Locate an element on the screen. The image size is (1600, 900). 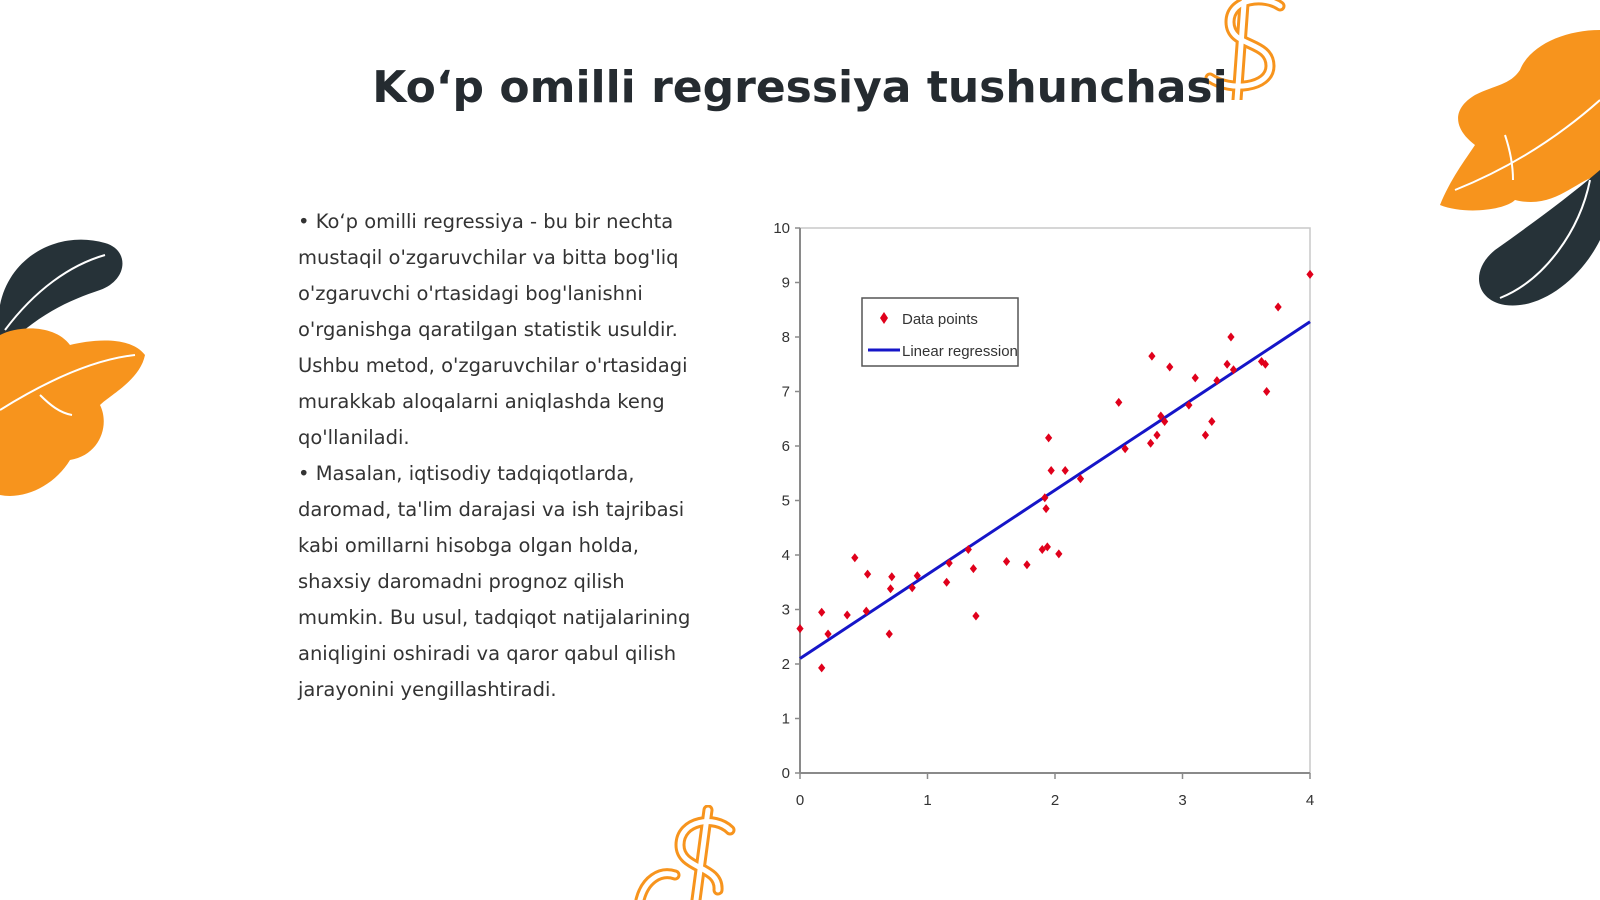
slide-title: Ko‘p omilli regressiya tushunchasi is located at coordinates (800, 87).